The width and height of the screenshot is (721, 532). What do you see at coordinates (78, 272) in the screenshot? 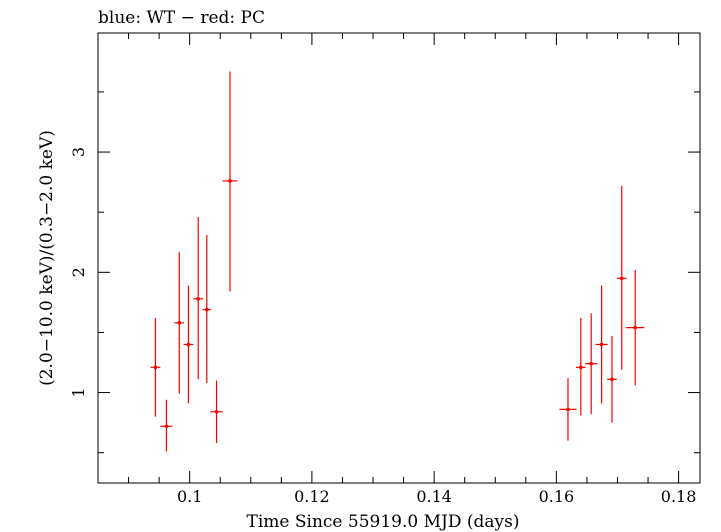
I see `y-tick-label: 2` at bounding box center [78, 272].